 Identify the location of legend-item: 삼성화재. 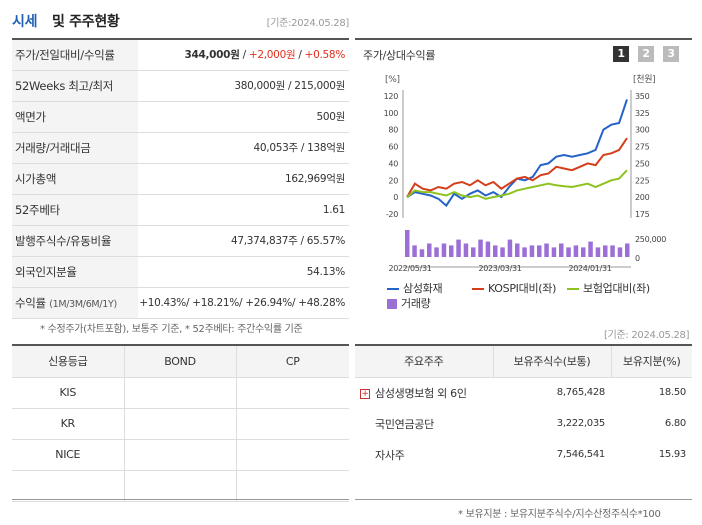
(415, 288).